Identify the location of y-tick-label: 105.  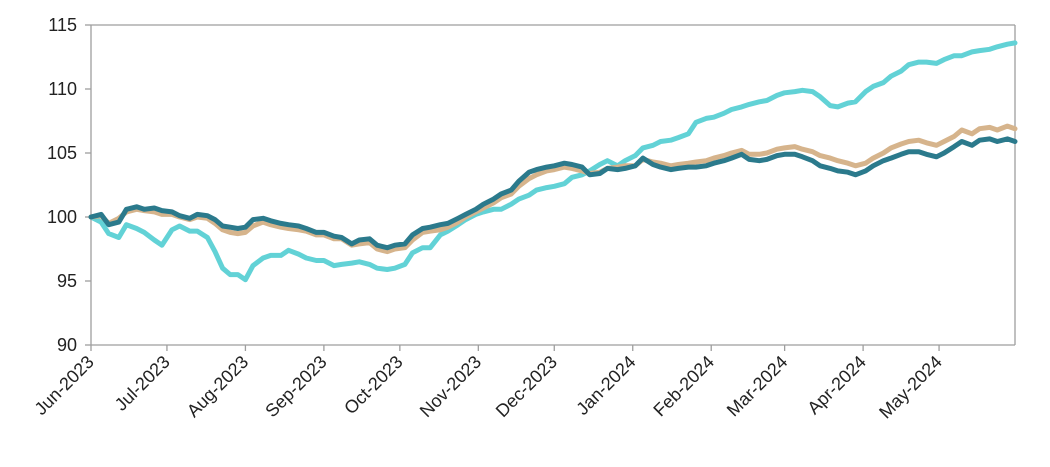
(62, 153).